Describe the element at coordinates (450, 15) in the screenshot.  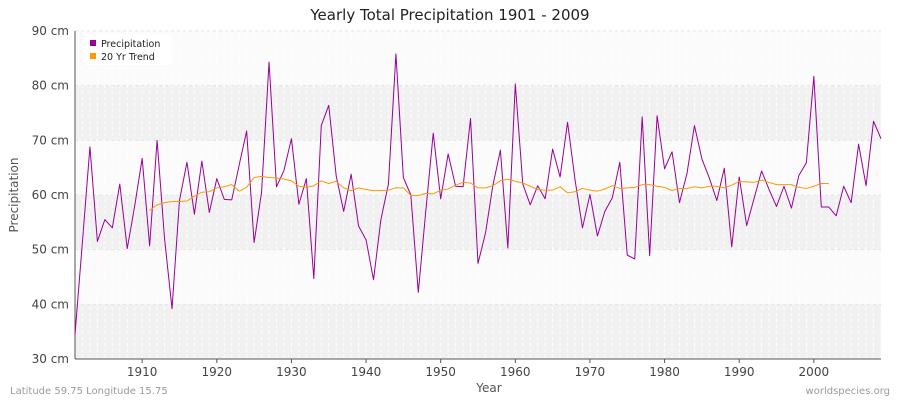
I see `chart-title: Yearly Total Precipitation 1901 - 2009` at that location.